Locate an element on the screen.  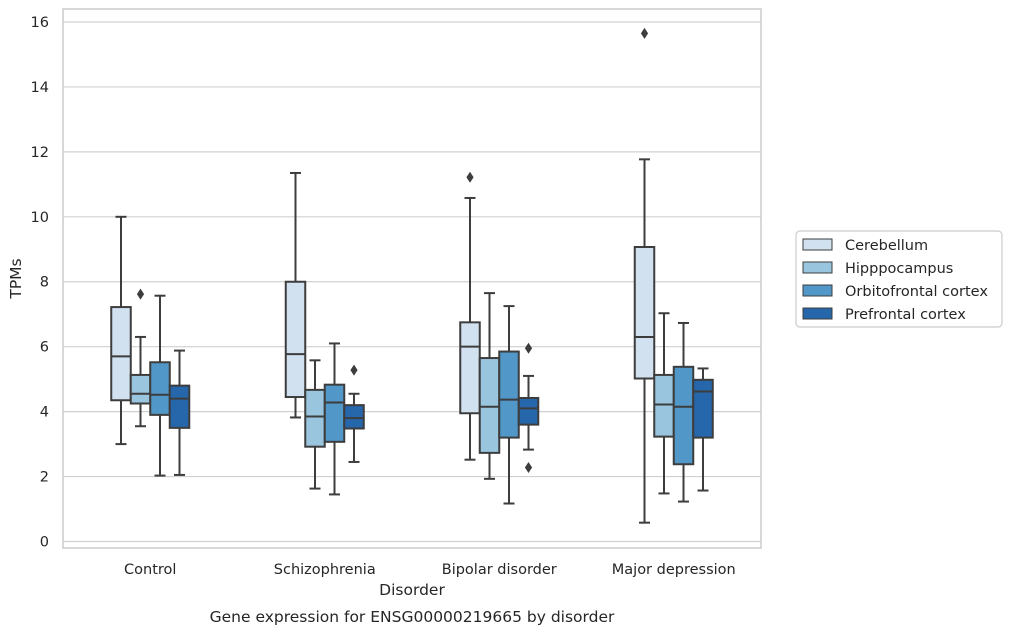
legend-frame is located at coordinates (899, 279).